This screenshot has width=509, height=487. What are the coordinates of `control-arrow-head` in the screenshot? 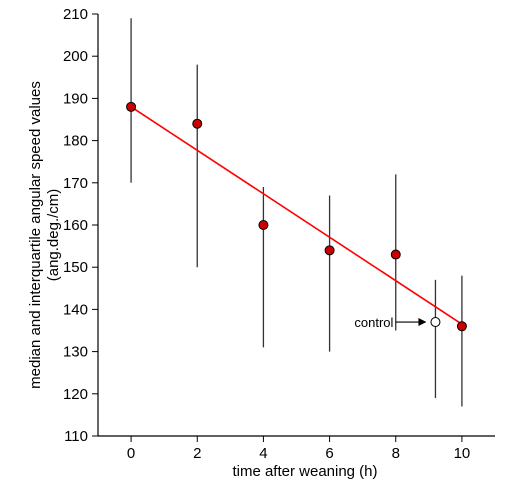 It's located at (422, 322).